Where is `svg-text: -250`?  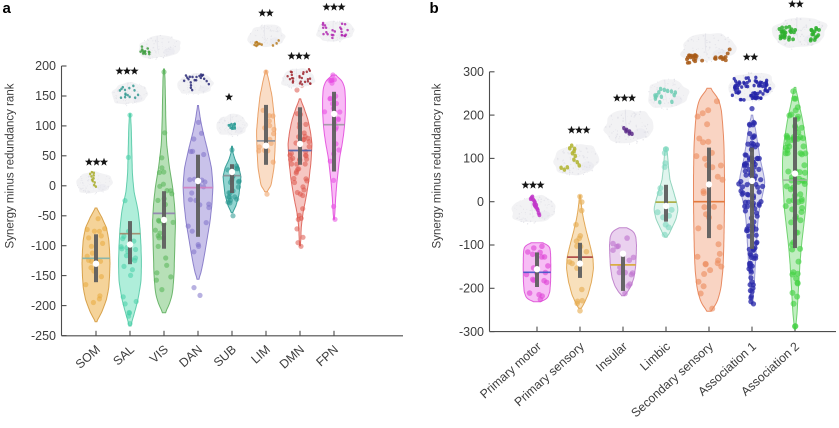 svg-text: -250 is located at coordinates (43, 336).